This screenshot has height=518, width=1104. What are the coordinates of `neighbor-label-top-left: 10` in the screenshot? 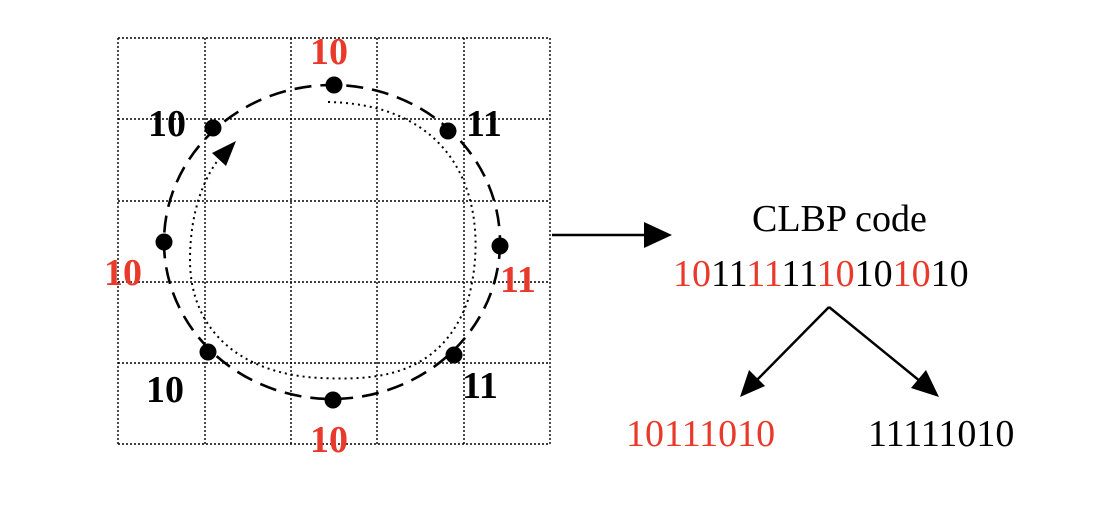 It's located at (167, 124).